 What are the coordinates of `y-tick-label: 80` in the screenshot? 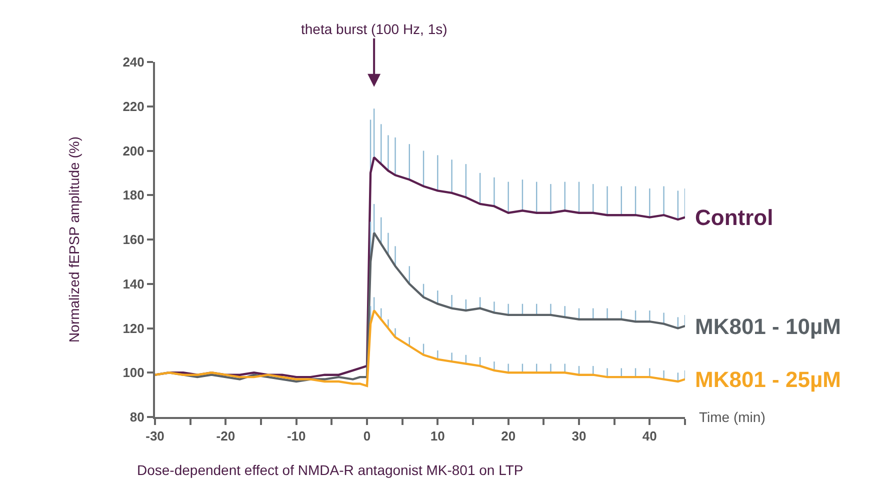 It's located at (137, 417).